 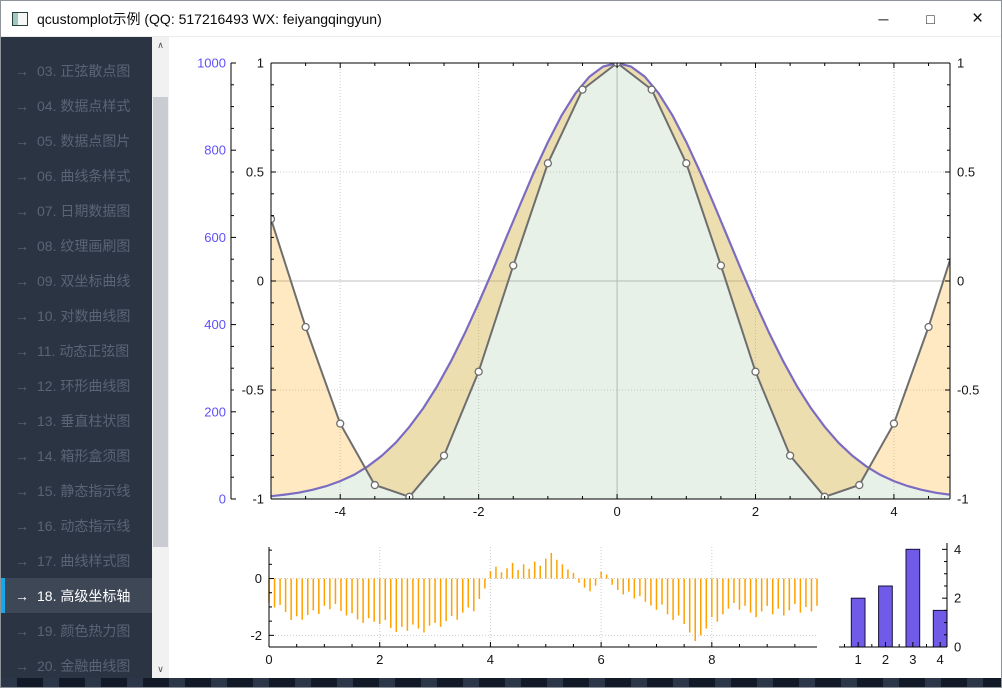 I want to click on sidebar-item-label: 17. 曲线样式图, so click(x=84, y=560).